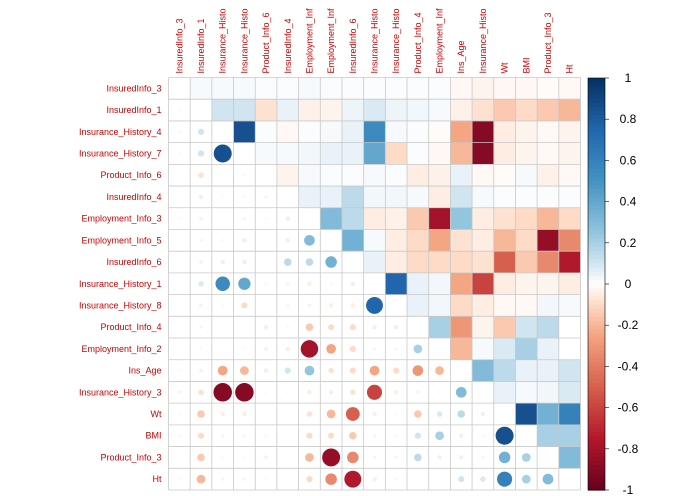 This screenshot has height=496, width=683. I want to click on colorbar-tick-label: 0.4, so click(628, 202).